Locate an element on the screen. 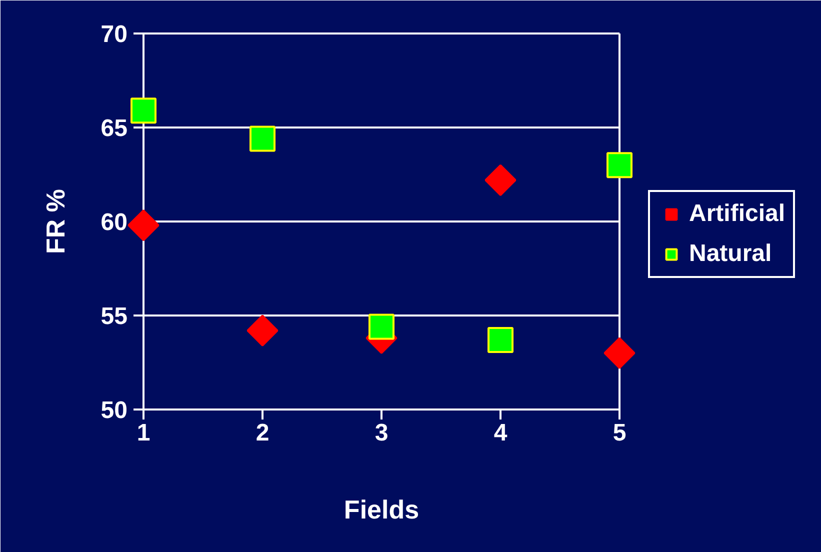  y-tick-label: 55 is located at coordinates (114, 316).